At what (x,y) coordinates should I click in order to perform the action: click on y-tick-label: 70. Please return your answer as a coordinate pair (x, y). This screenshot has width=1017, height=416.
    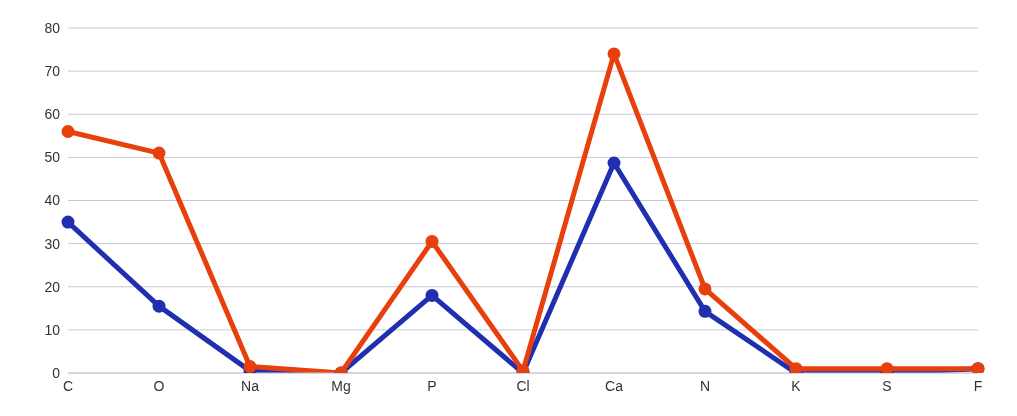
    Looking at the image, I should click on (52, 71).